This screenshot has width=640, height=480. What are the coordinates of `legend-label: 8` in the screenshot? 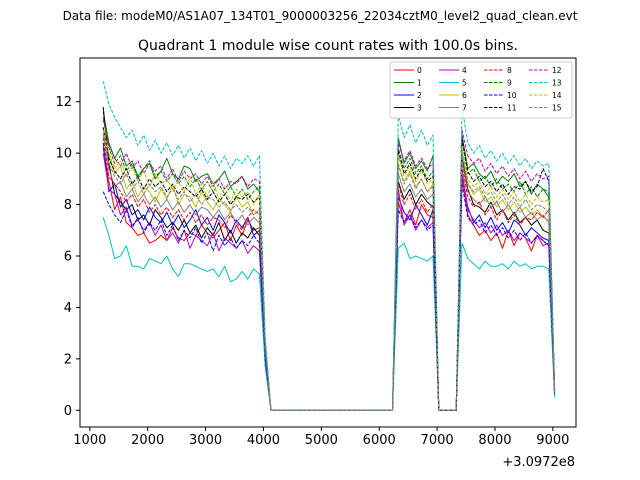 It's located at (509, 70).